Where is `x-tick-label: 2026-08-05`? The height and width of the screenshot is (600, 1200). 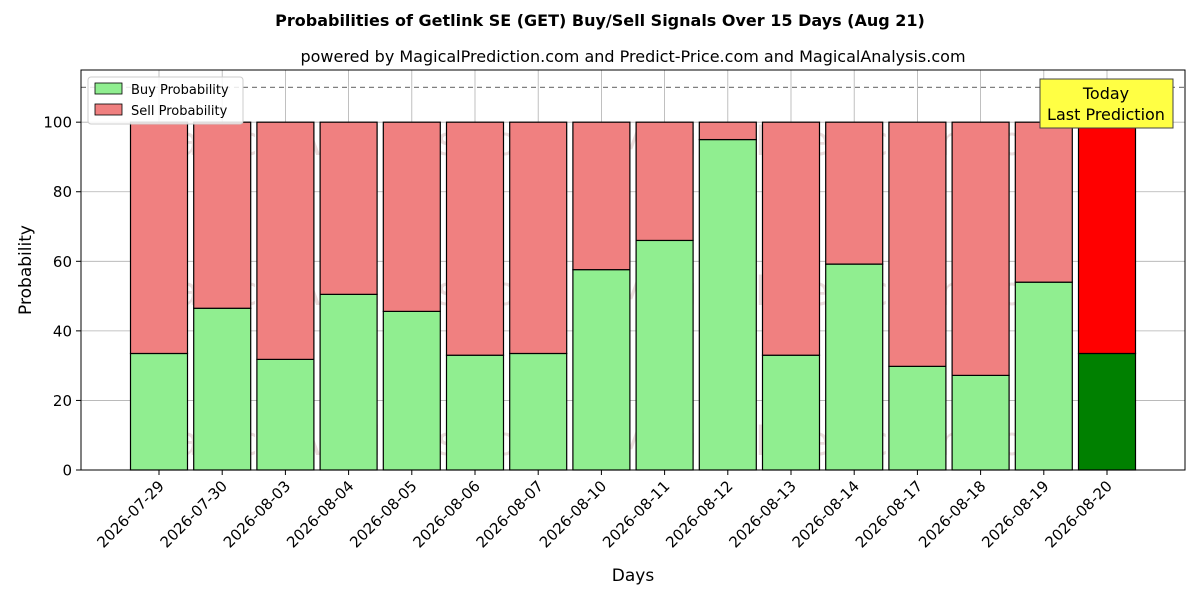 x-tick-label: 2026-08-05 is located at coordinates (383, 514).